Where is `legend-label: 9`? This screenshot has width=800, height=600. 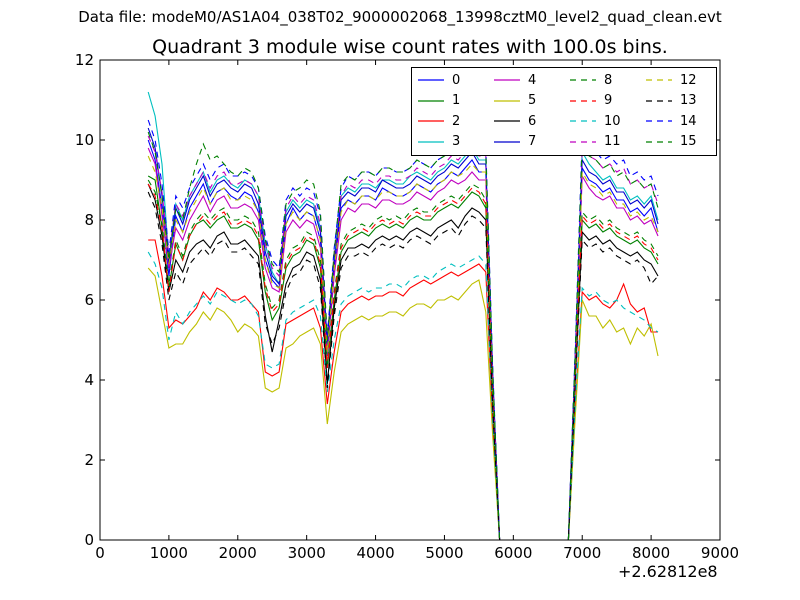
legend-label: 9 is located at coordinates (608, 101).